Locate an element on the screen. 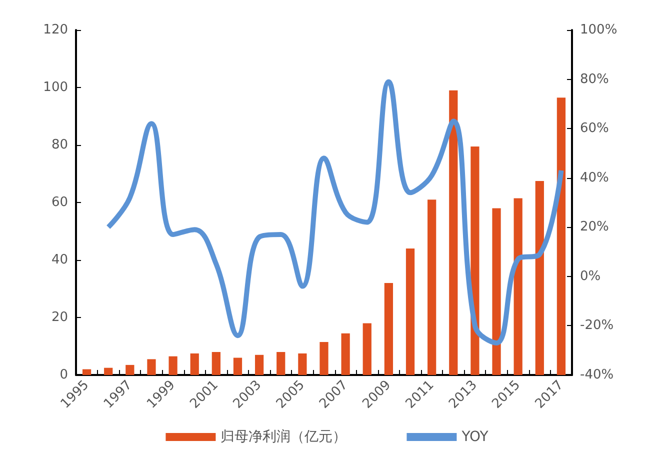 The height and width of the screenshot is (463, 654). y2-tick-label: -20% is located at coordinates (597, 326).